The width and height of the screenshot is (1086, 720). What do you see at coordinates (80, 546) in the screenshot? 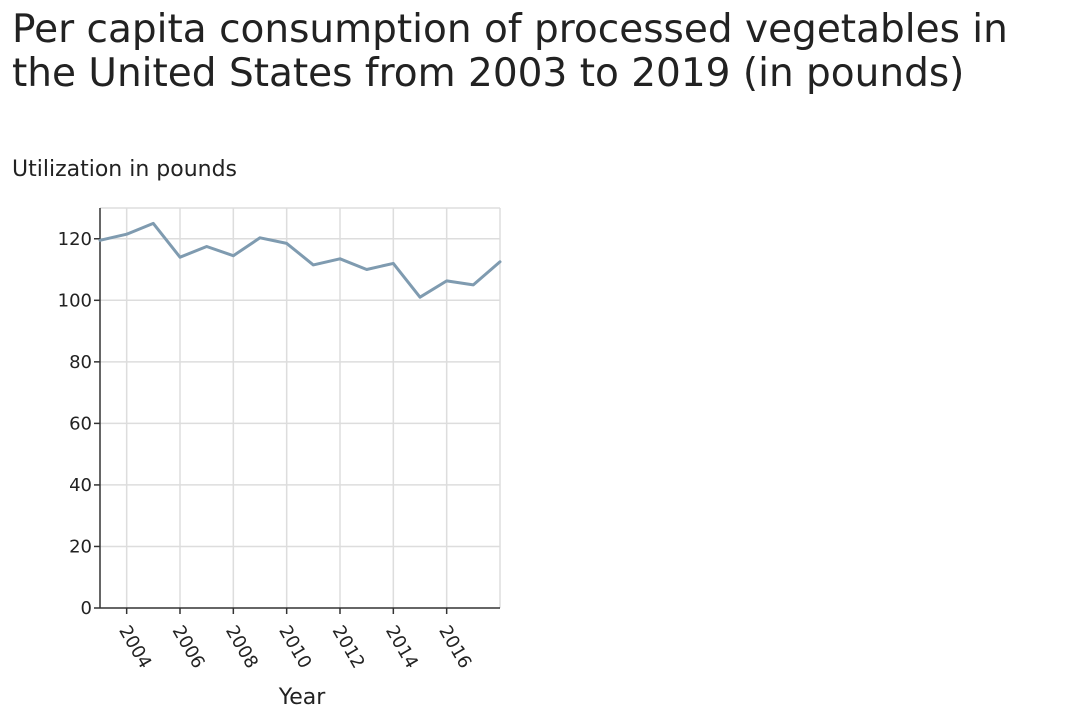
I see `y-tick-label: 20` at bounding box center [80, 546].